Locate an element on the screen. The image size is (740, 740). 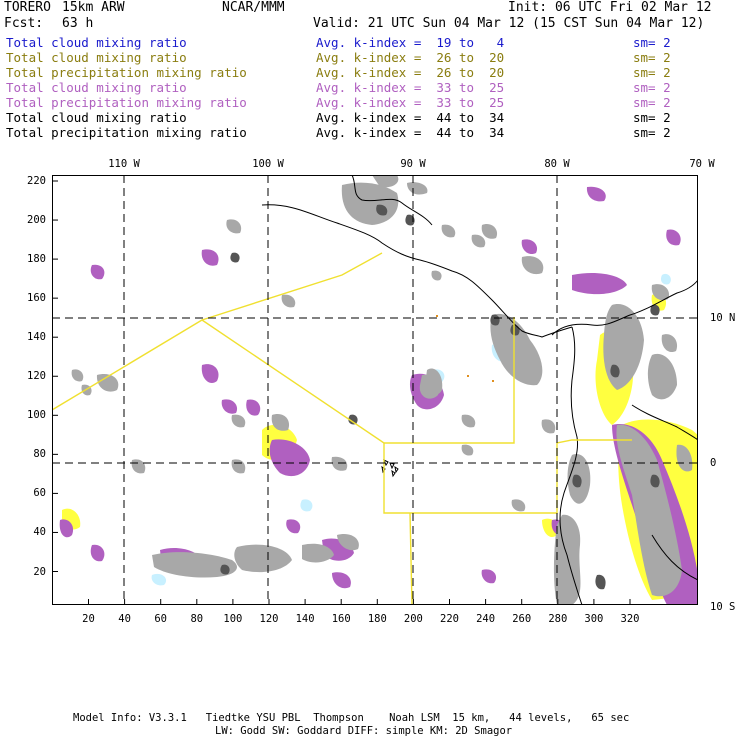
legend-field-3: Total cloud mixing ratio is located at coordinates (96, 87).